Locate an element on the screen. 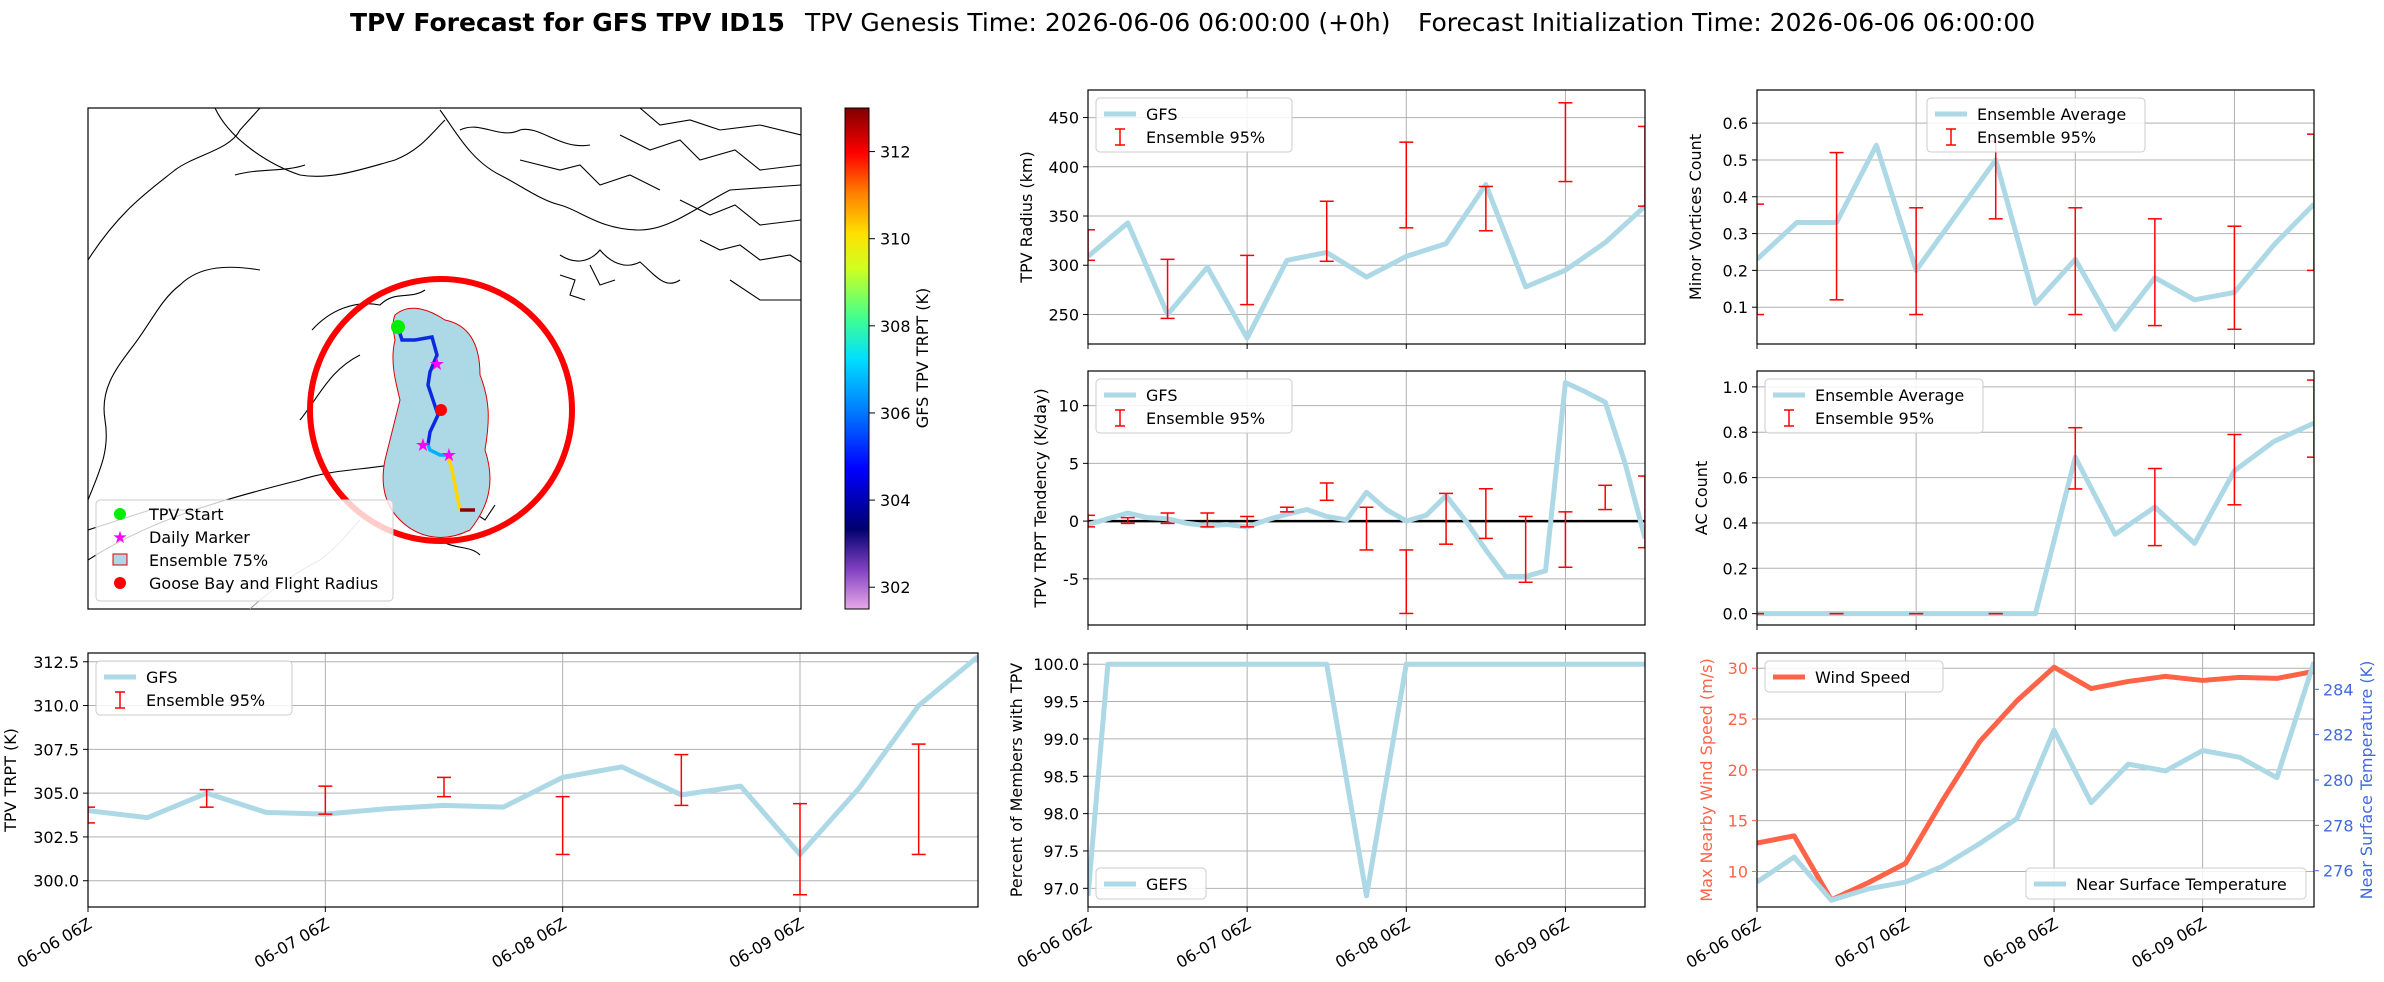  map-legend-box is located at coordinates (244, 550).